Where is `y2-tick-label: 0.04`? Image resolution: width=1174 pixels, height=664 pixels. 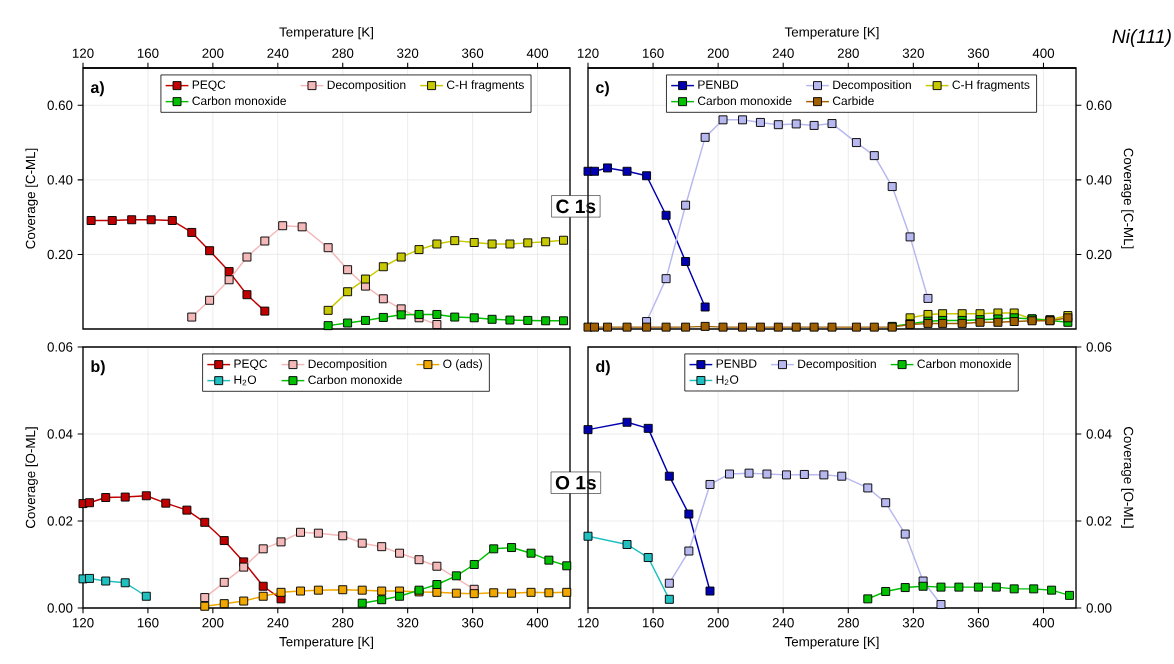 y2-tick-label: 0.04 is located at coordinates (1099, 434).